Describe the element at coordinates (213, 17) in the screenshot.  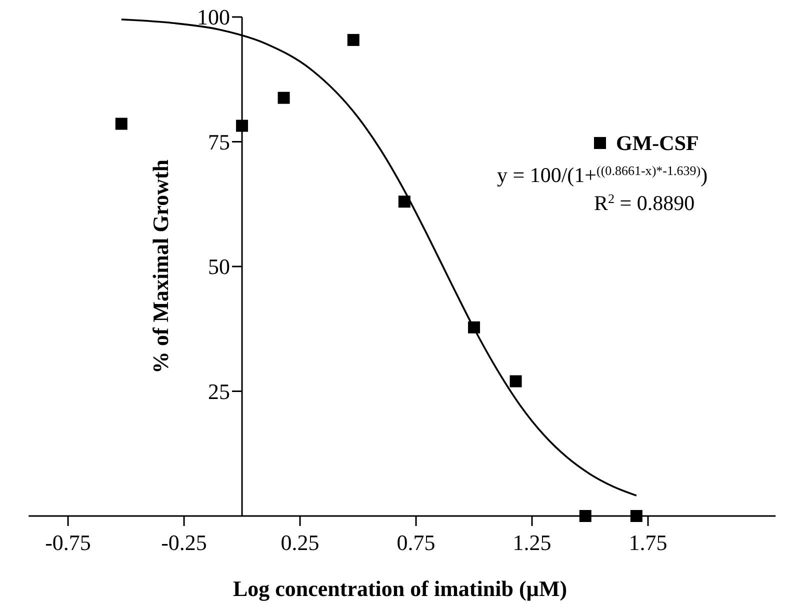
I see `y-tick-label: 100` at that location.